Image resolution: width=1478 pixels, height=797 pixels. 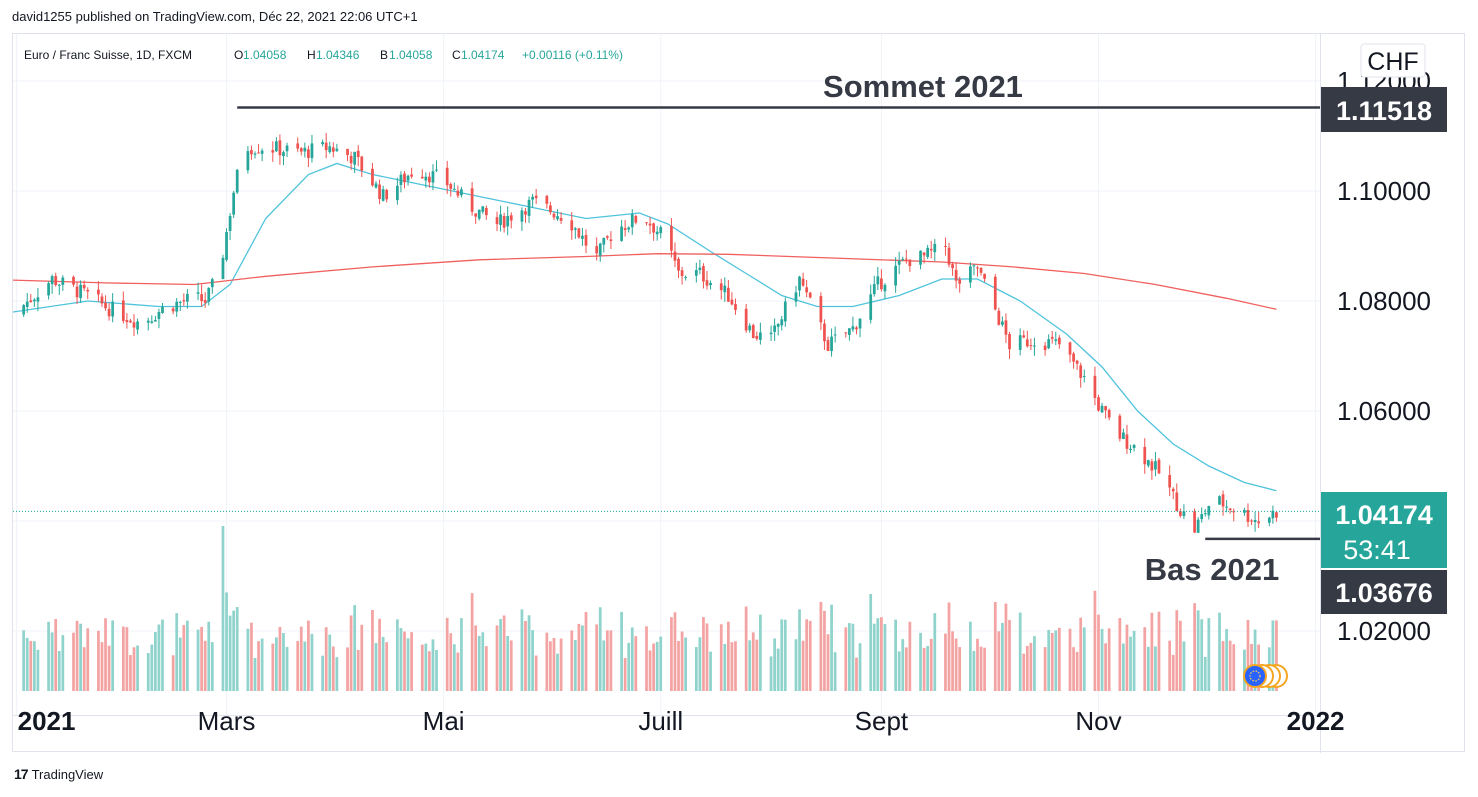 What do you see at coordinates (1384, 593) in the screenshot?
I see `price-tag-bottom: 1.03676` at bounding box center [1384, 593].